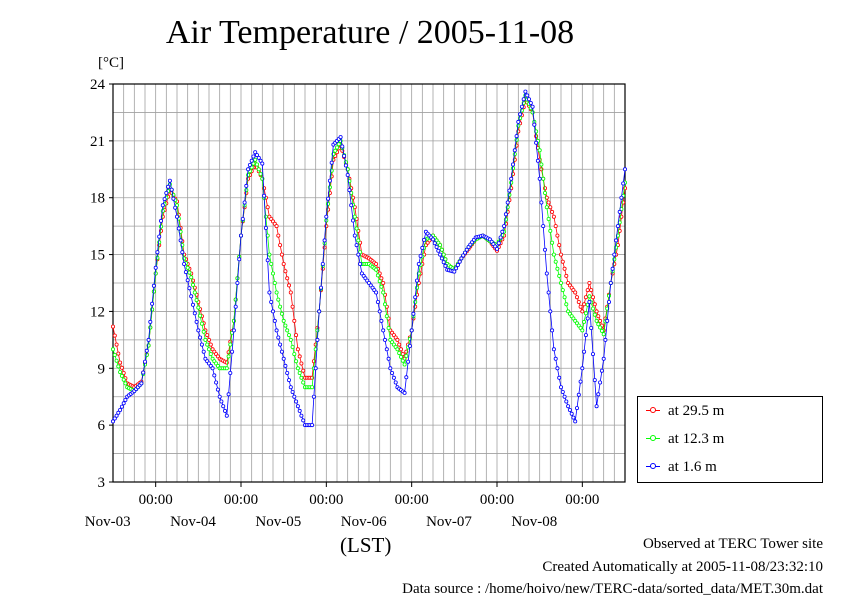  Describe the element at coordinates (102, 369) in the screenshot. I see `y-tick-label: 9` at that location.